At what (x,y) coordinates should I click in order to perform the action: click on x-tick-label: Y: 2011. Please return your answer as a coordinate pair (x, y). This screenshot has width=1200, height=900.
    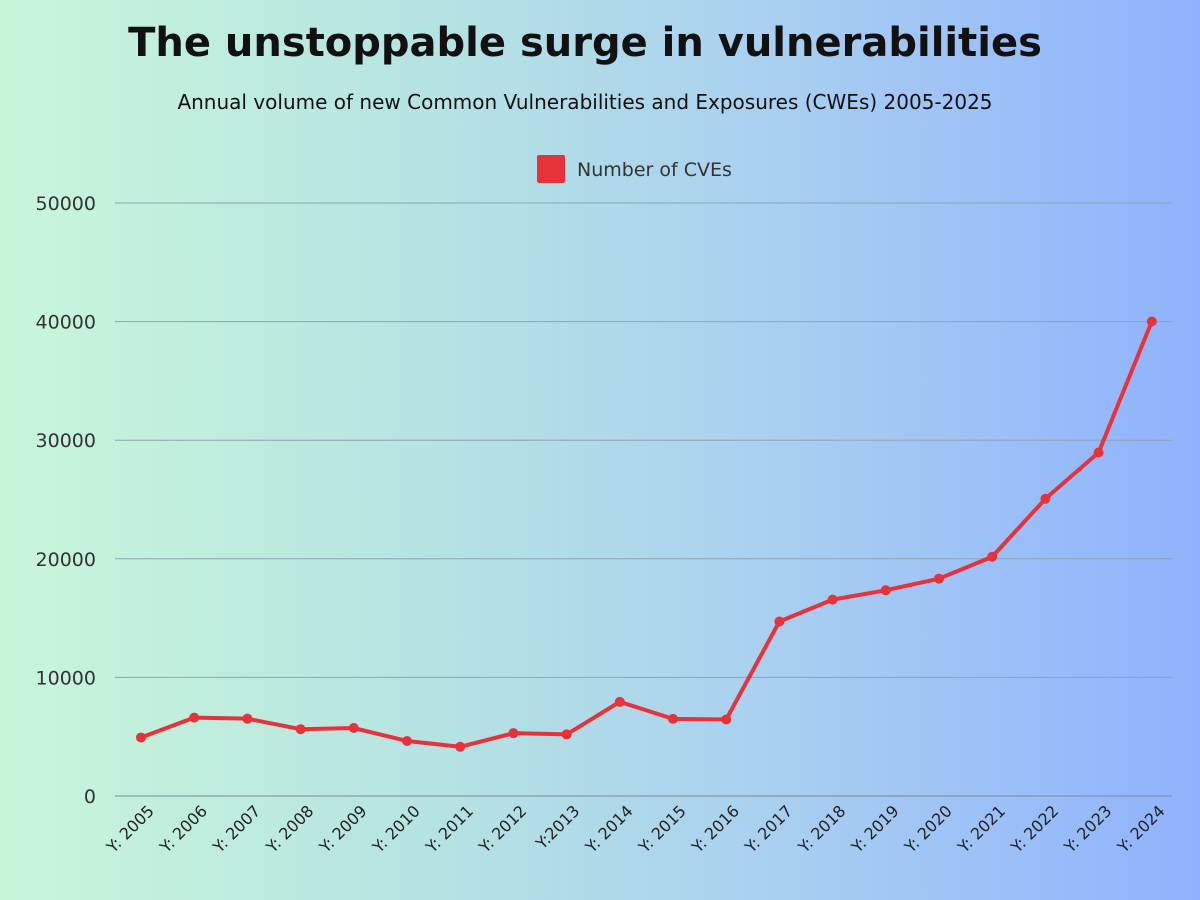
    Looking at the image, I should click on (449, 829).